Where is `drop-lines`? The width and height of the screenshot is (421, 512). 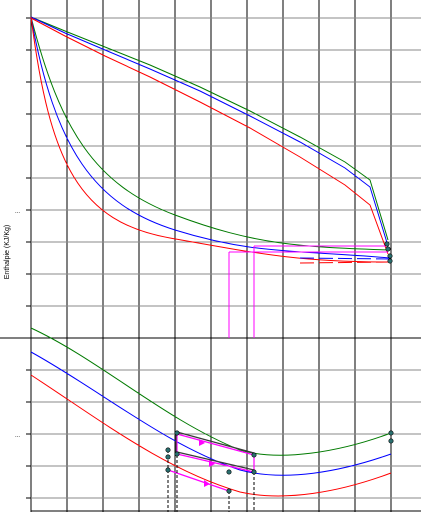
drop-lines is located at coordinates (211, 481).